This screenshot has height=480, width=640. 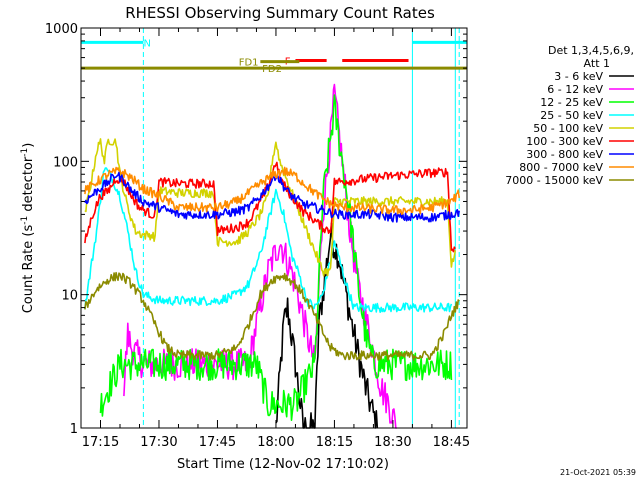 I want to click on x-tick-label-1815: 18:15, so click(x=334, y=442).